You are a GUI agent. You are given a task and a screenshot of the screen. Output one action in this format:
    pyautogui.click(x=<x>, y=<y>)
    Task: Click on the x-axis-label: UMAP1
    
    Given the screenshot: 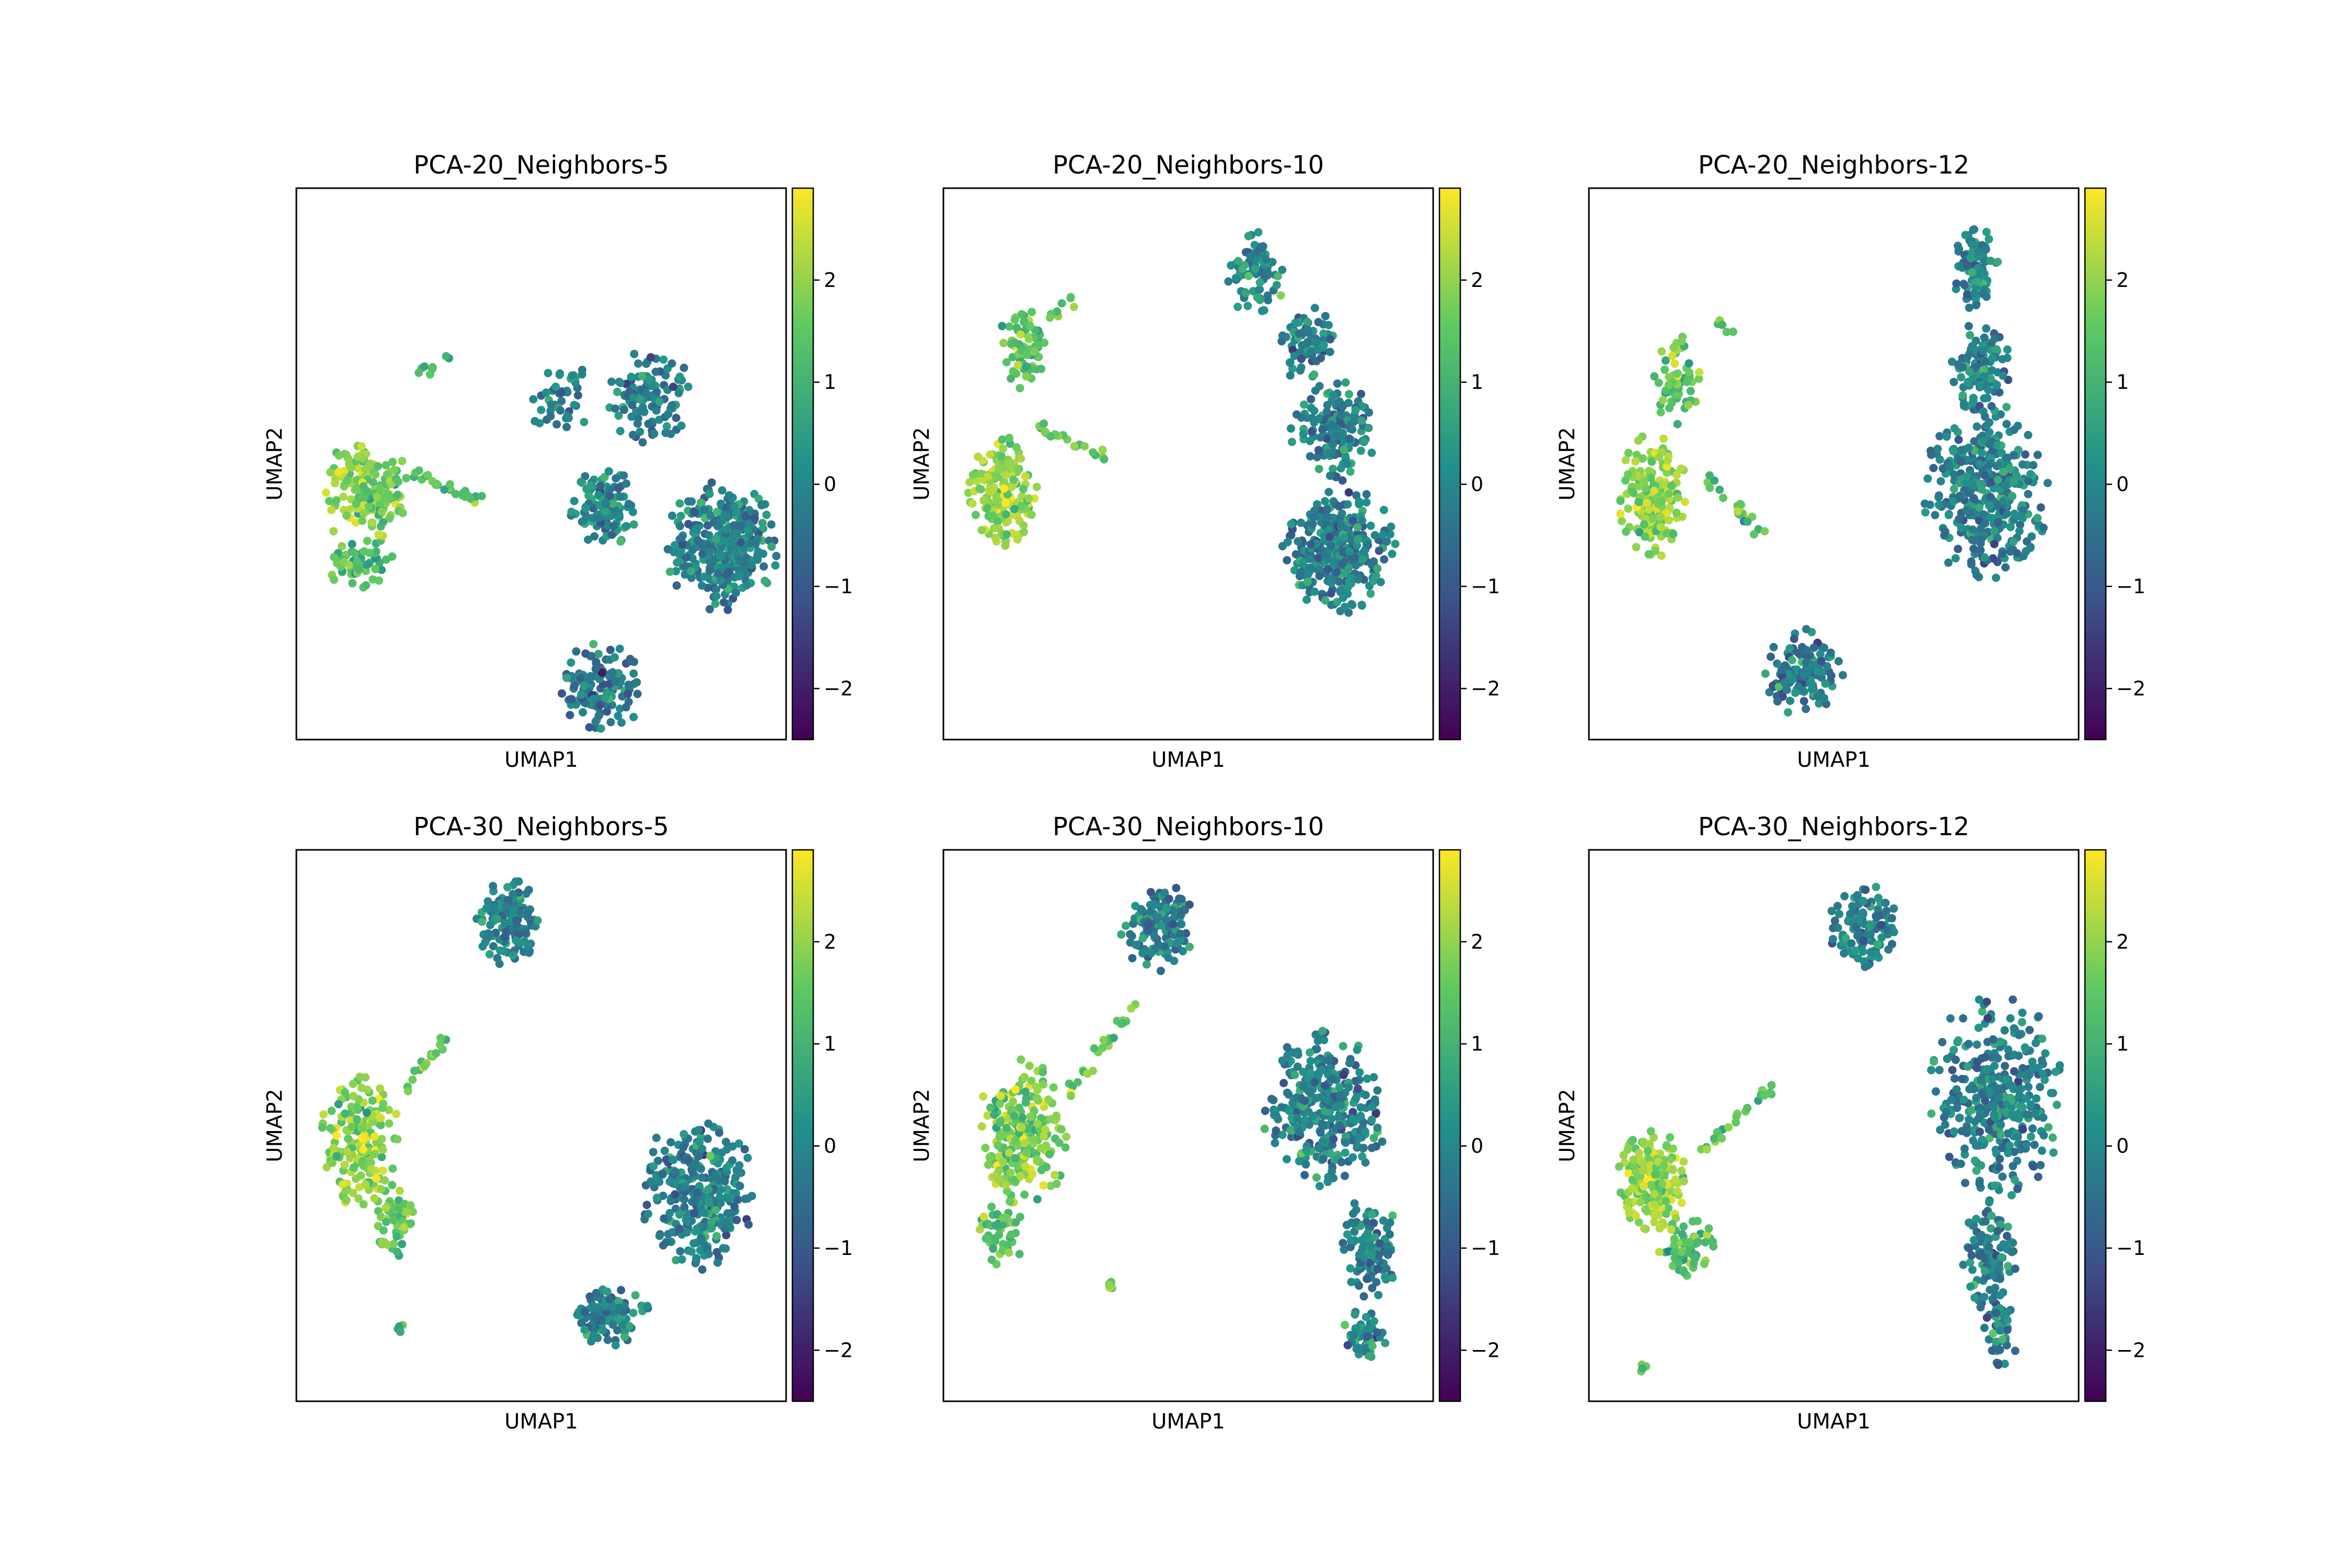 What is the action you would take?
    pyautogui.click(x=1834, y=760)
    